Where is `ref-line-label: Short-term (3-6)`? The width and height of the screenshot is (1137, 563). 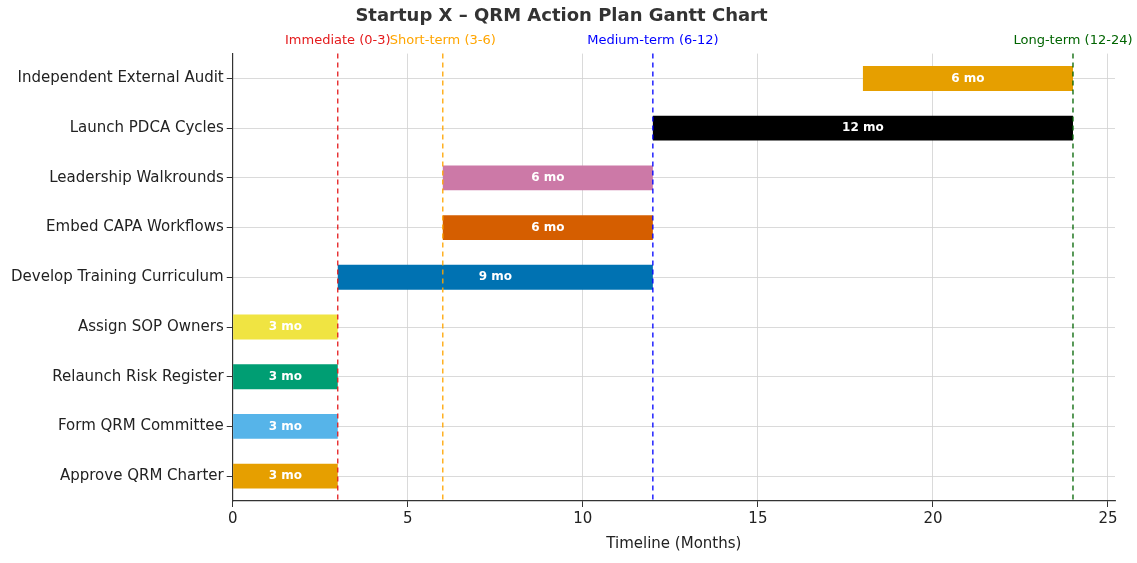
ref-line-label: Short-term (3-6) is located at coordinates (442, 40).